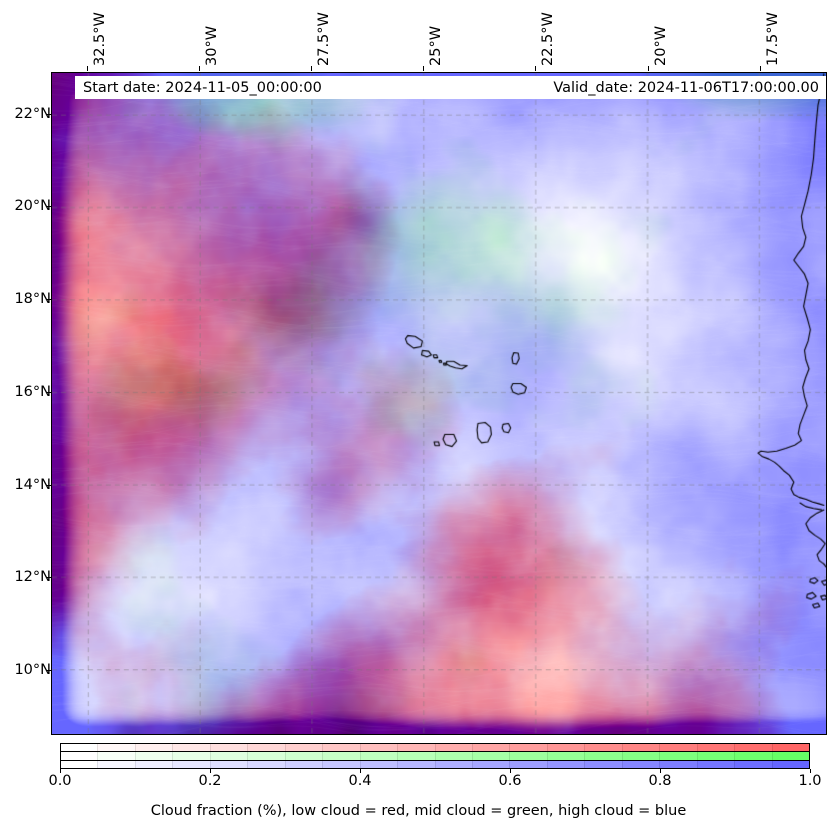  What do you see at coordinates (32, 484) in the screenshot?
I see `latitude-tick-label: 14°N` at bounding box center [32, 484].